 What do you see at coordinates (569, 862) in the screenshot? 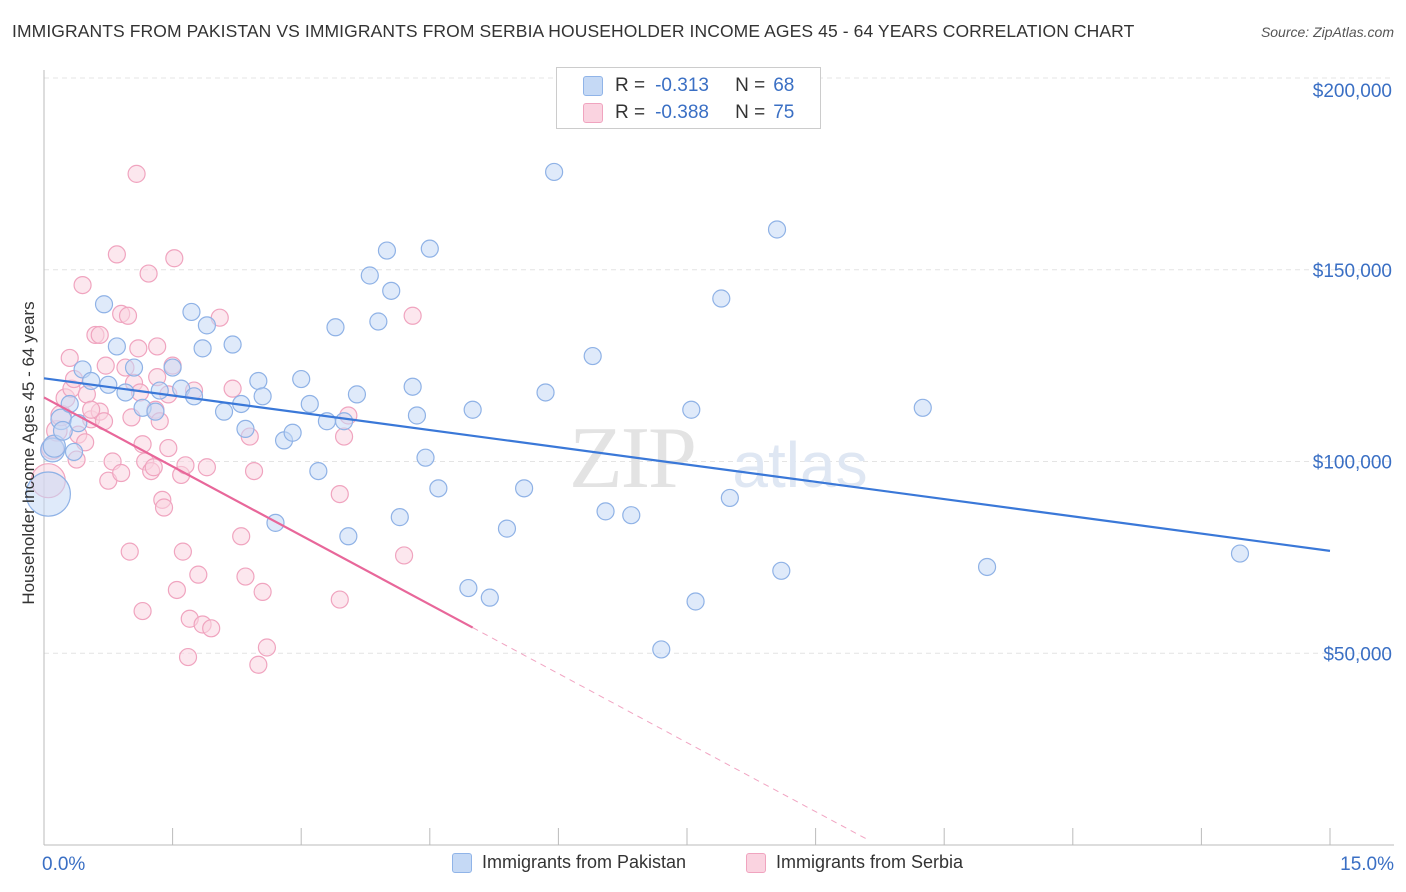
I see `legend-item-pakistan: Immigrants from Pakistan` at bounding box center [569, 862].